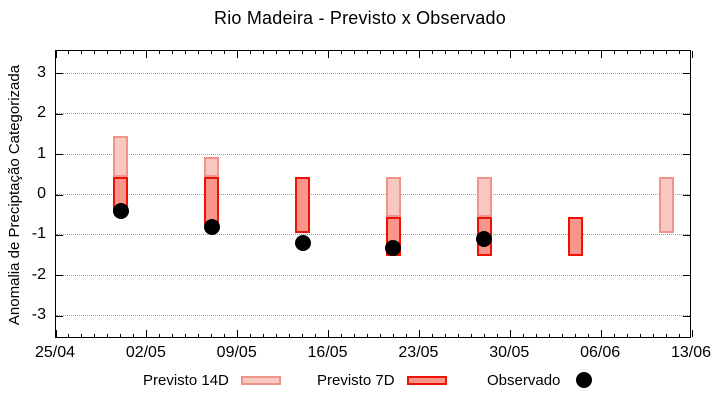  I want to click on legend-item-previsto-14d: Previsto 14D, so click(212, 380).